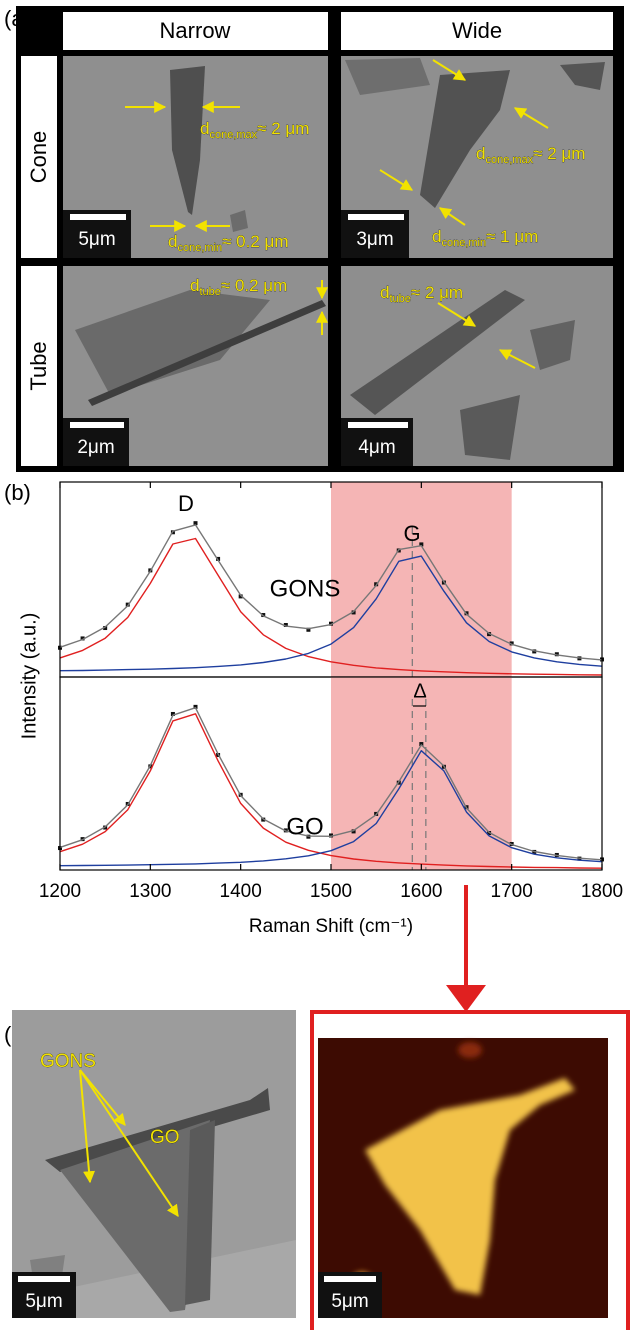 This screenshot has width=634, height=1330. I want to click on annotation: dtube≈ 0.2 μm, so click(238, 286).